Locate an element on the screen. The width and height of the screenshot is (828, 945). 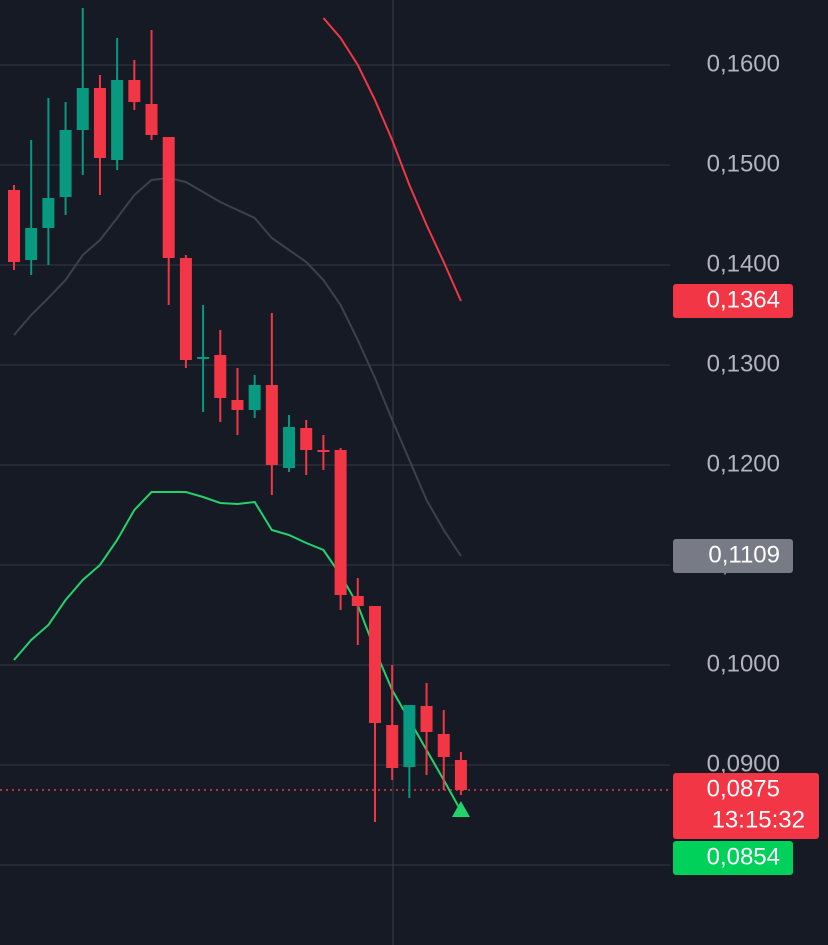
price-label: 0,0875 is located at coordinates (743, 788).